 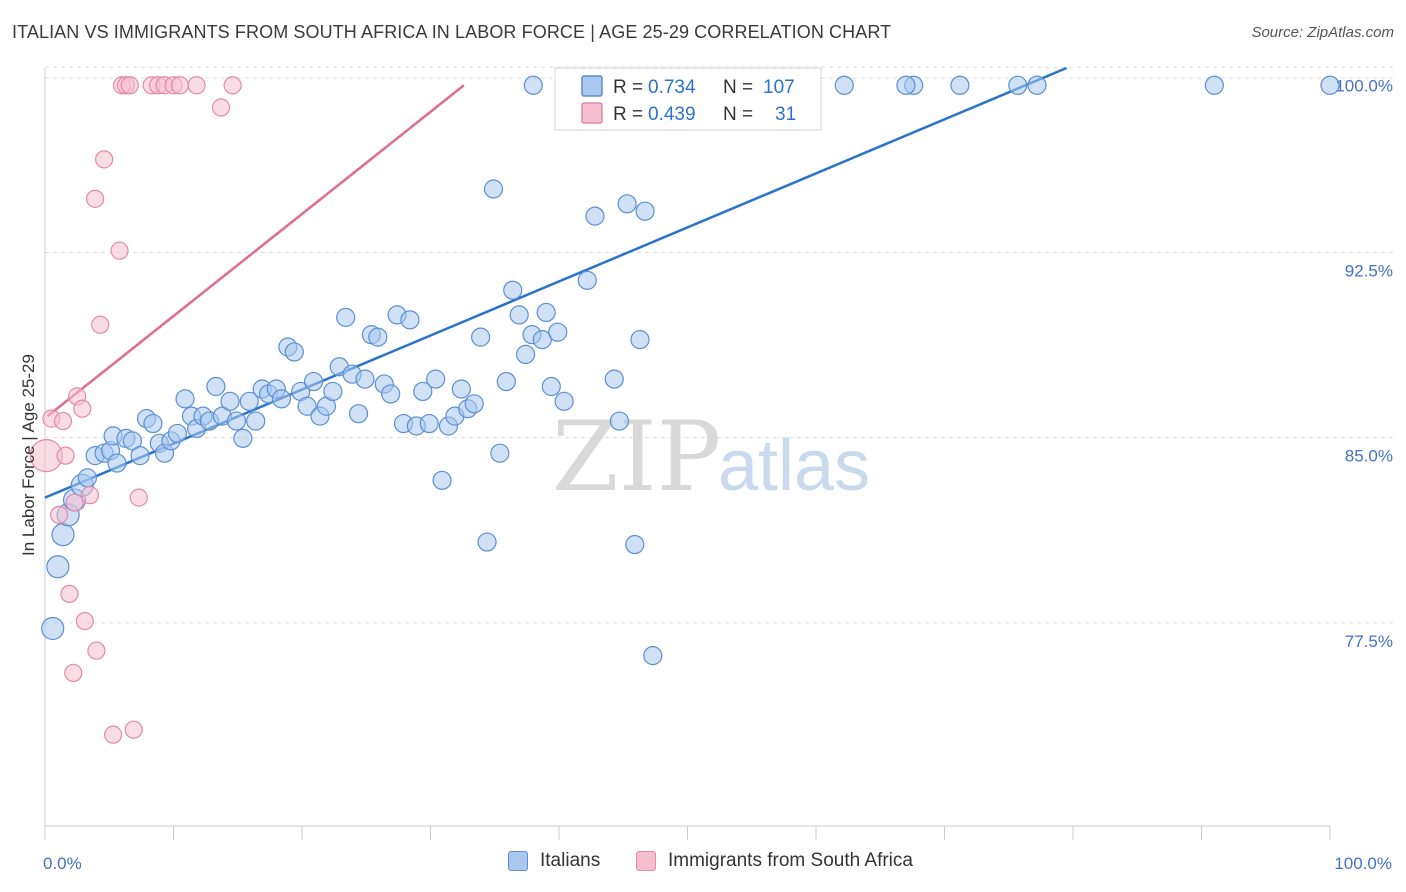 What do you see at coordinates (628, 87) in the screenshot?
I see `legend-r-label-1: R =` at bounding box center [628, 87].